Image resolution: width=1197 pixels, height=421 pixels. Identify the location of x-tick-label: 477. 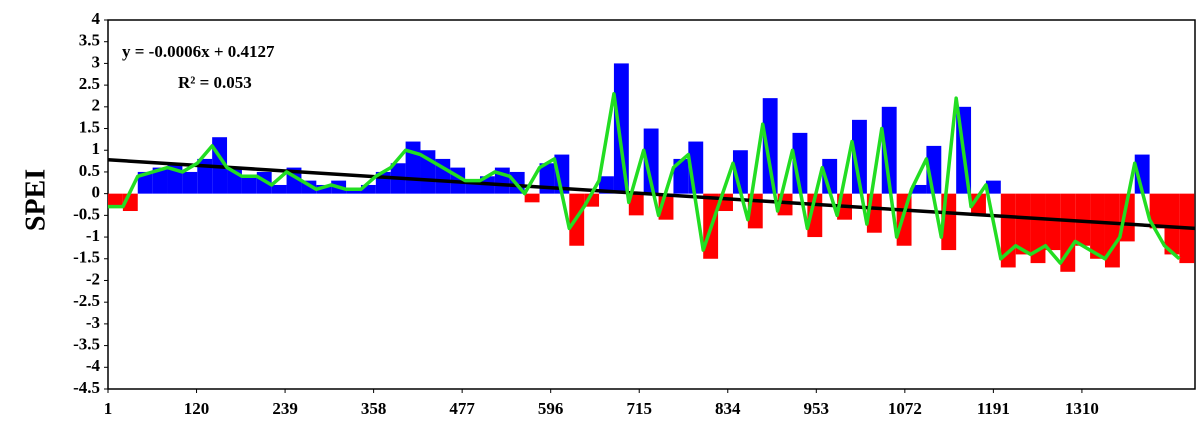
(462, 408).